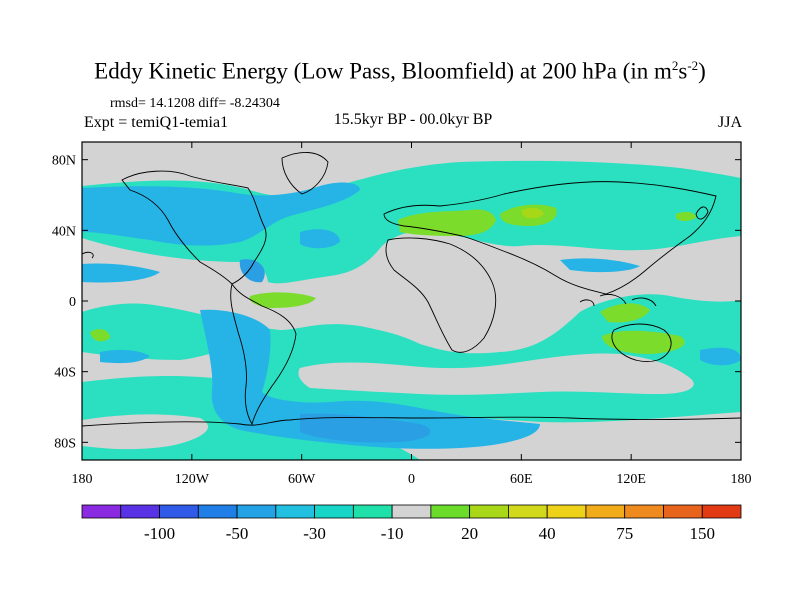 This screenshot has width=800, height=600. I want to click on lat-tick-label: 80S, so click(65, 443).